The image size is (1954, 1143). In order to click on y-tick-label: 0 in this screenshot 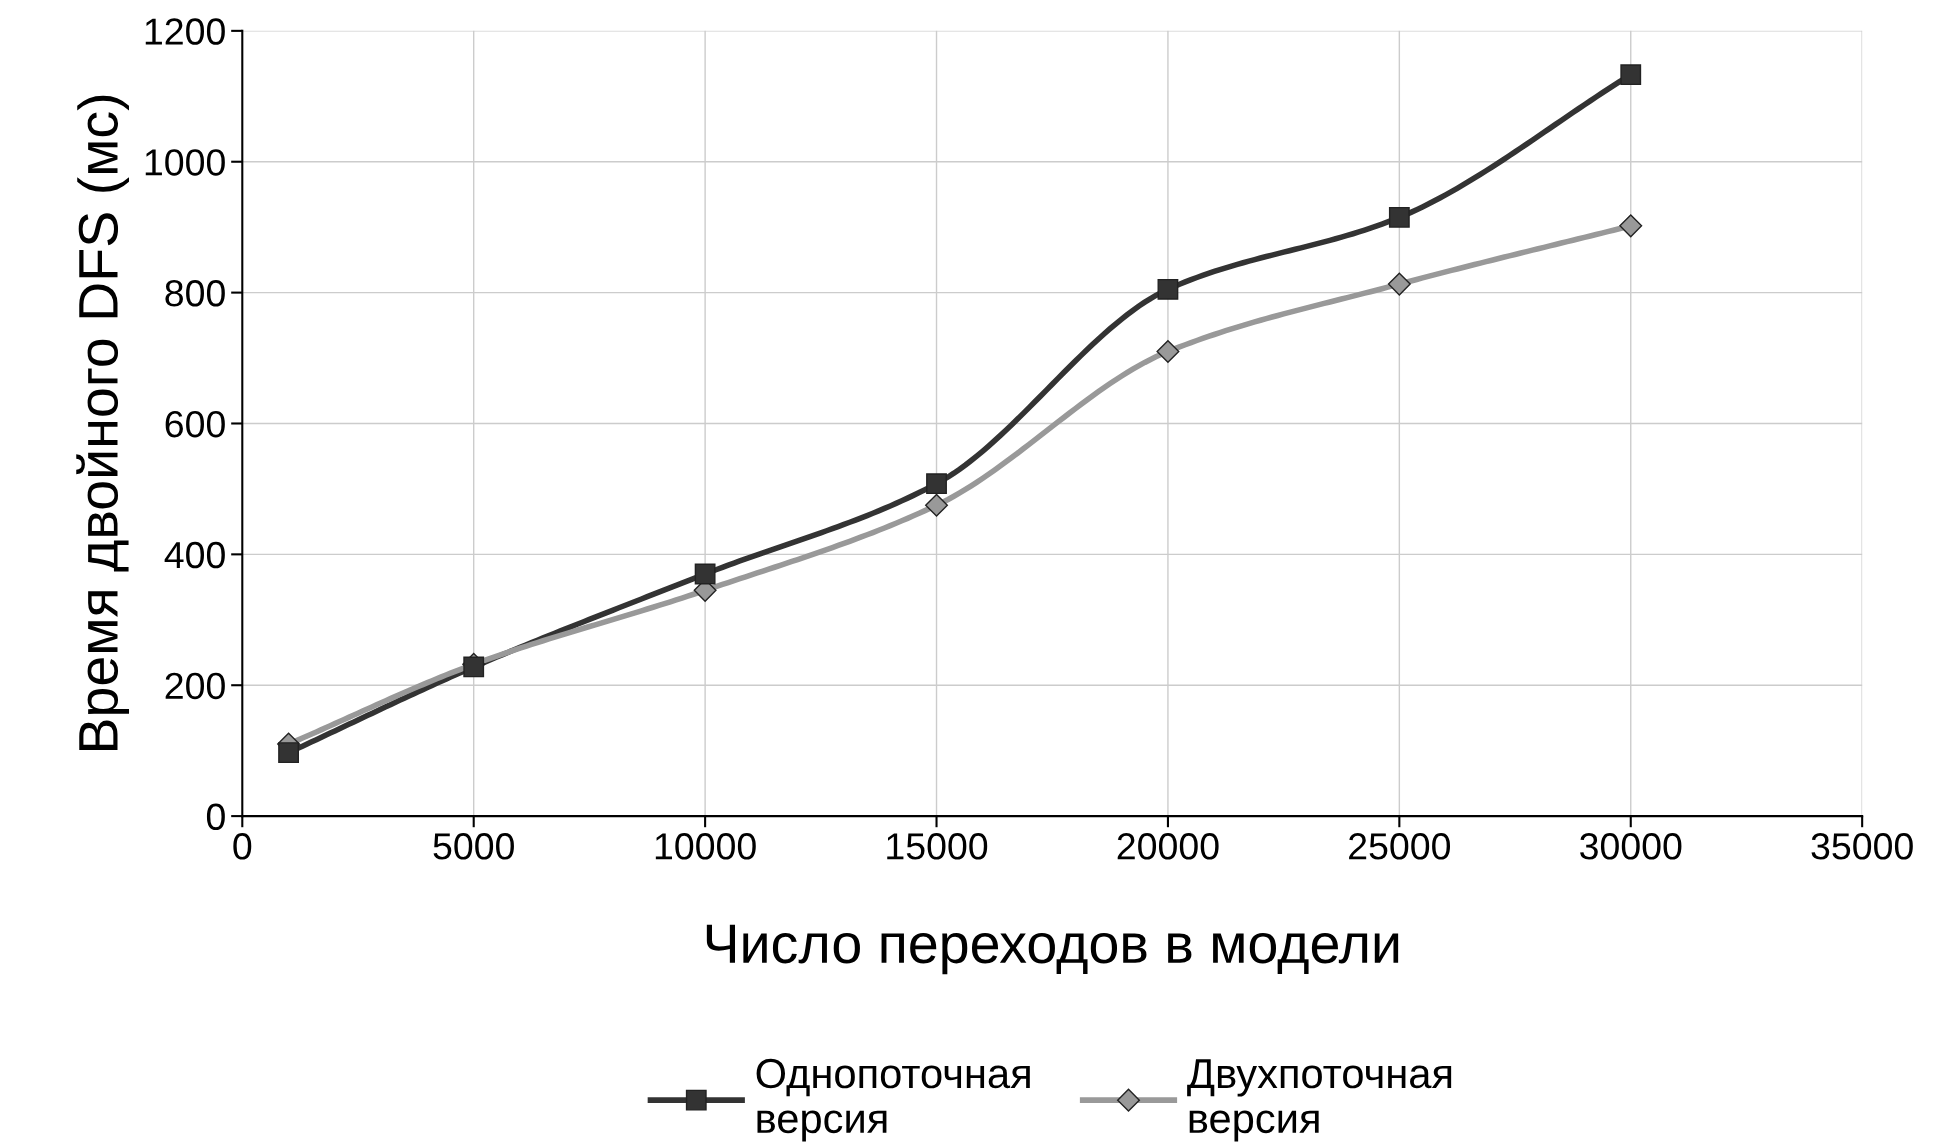, I will do `click(215, 817)`.